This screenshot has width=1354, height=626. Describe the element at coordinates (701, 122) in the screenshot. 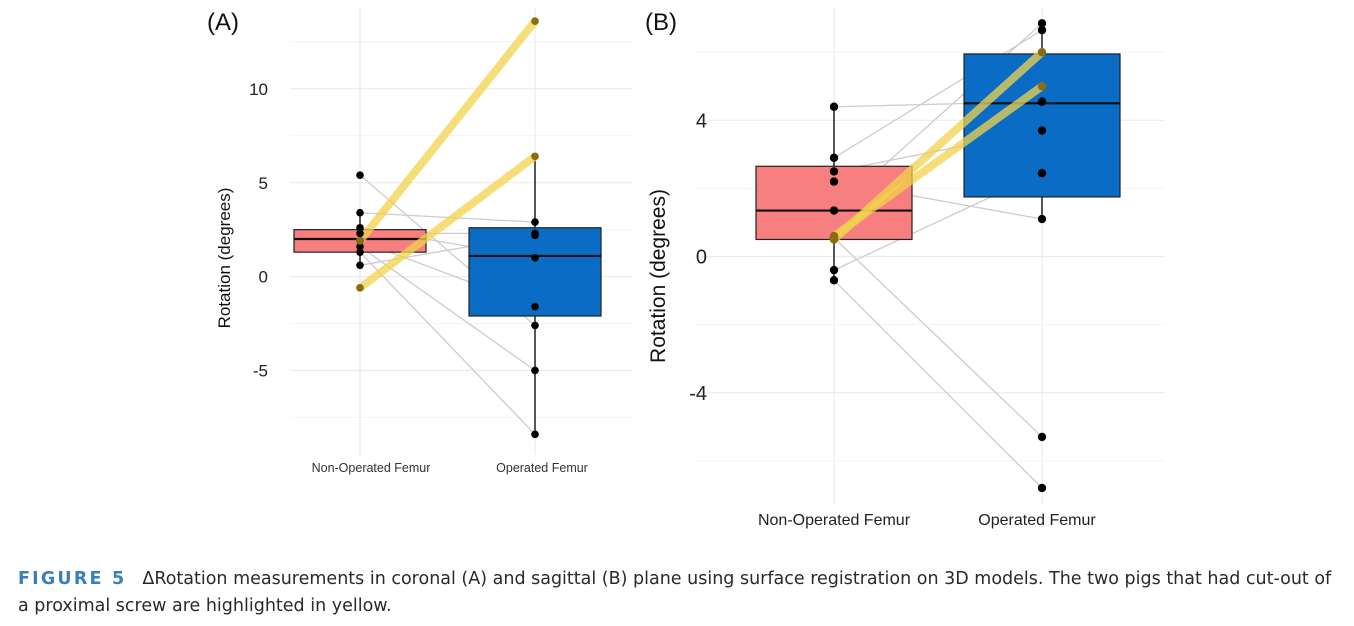

I see `y-tick-label: 4` at that location.